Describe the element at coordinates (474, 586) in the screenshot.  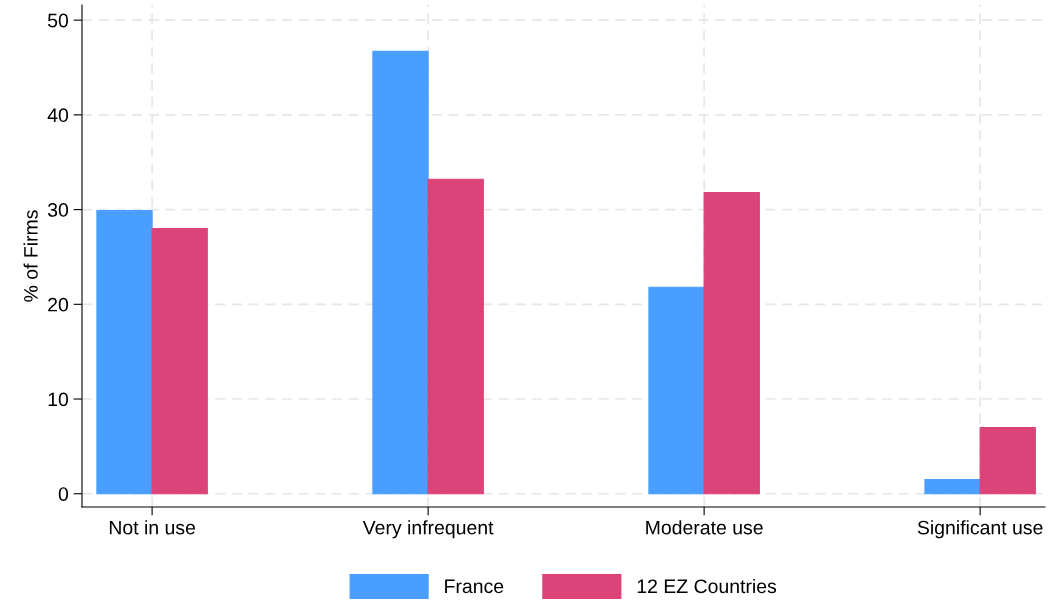
I see `legend-label: France` at that location.